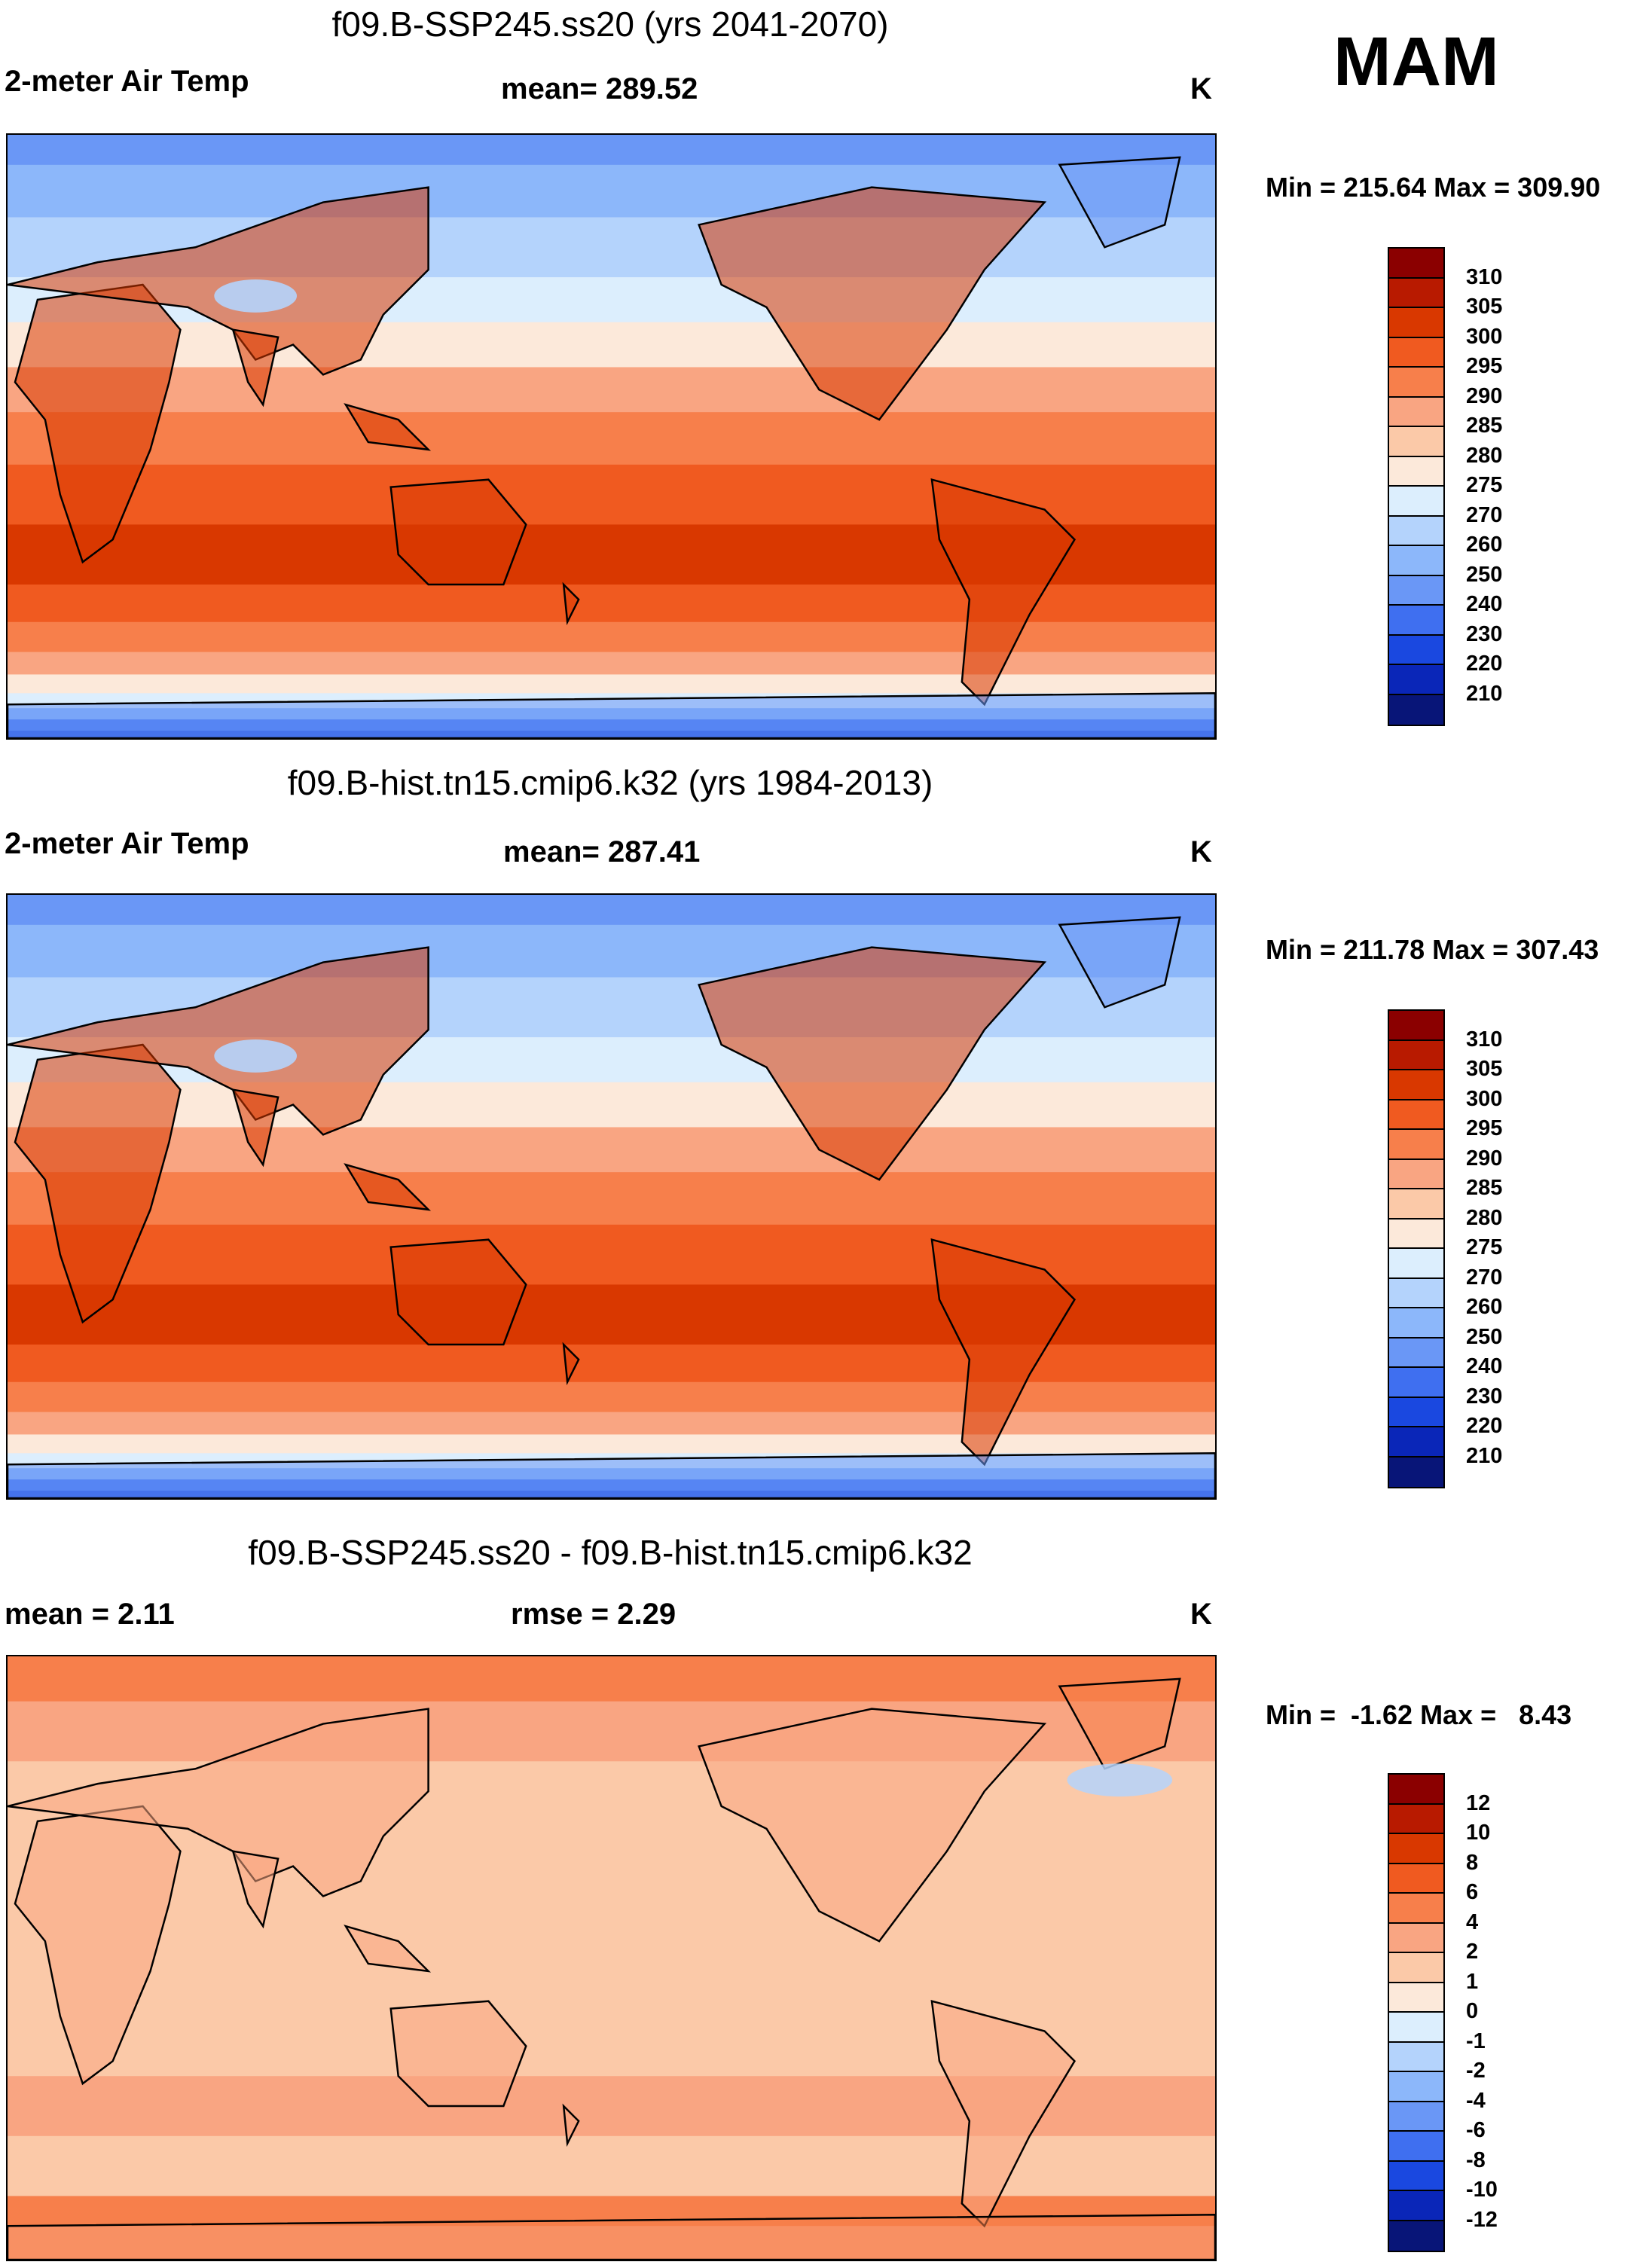 The height and width of the screenshot is (2268, 1634). What do you see at coordinates (1432, 950) in the screenshot?
I see `min-max-label: Min = 211.78 Max = 307.43` at bounding box center [1432, 950].